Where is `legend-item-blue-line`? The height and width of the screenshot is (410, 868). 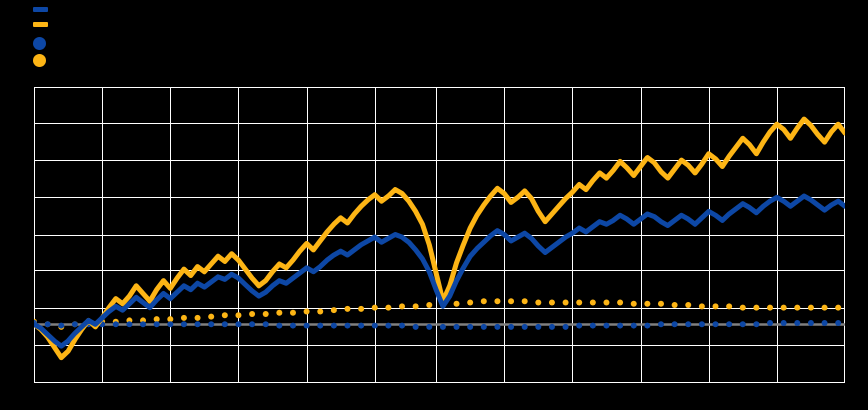 legend-item-blue-line is located at coordinates (44, 9).